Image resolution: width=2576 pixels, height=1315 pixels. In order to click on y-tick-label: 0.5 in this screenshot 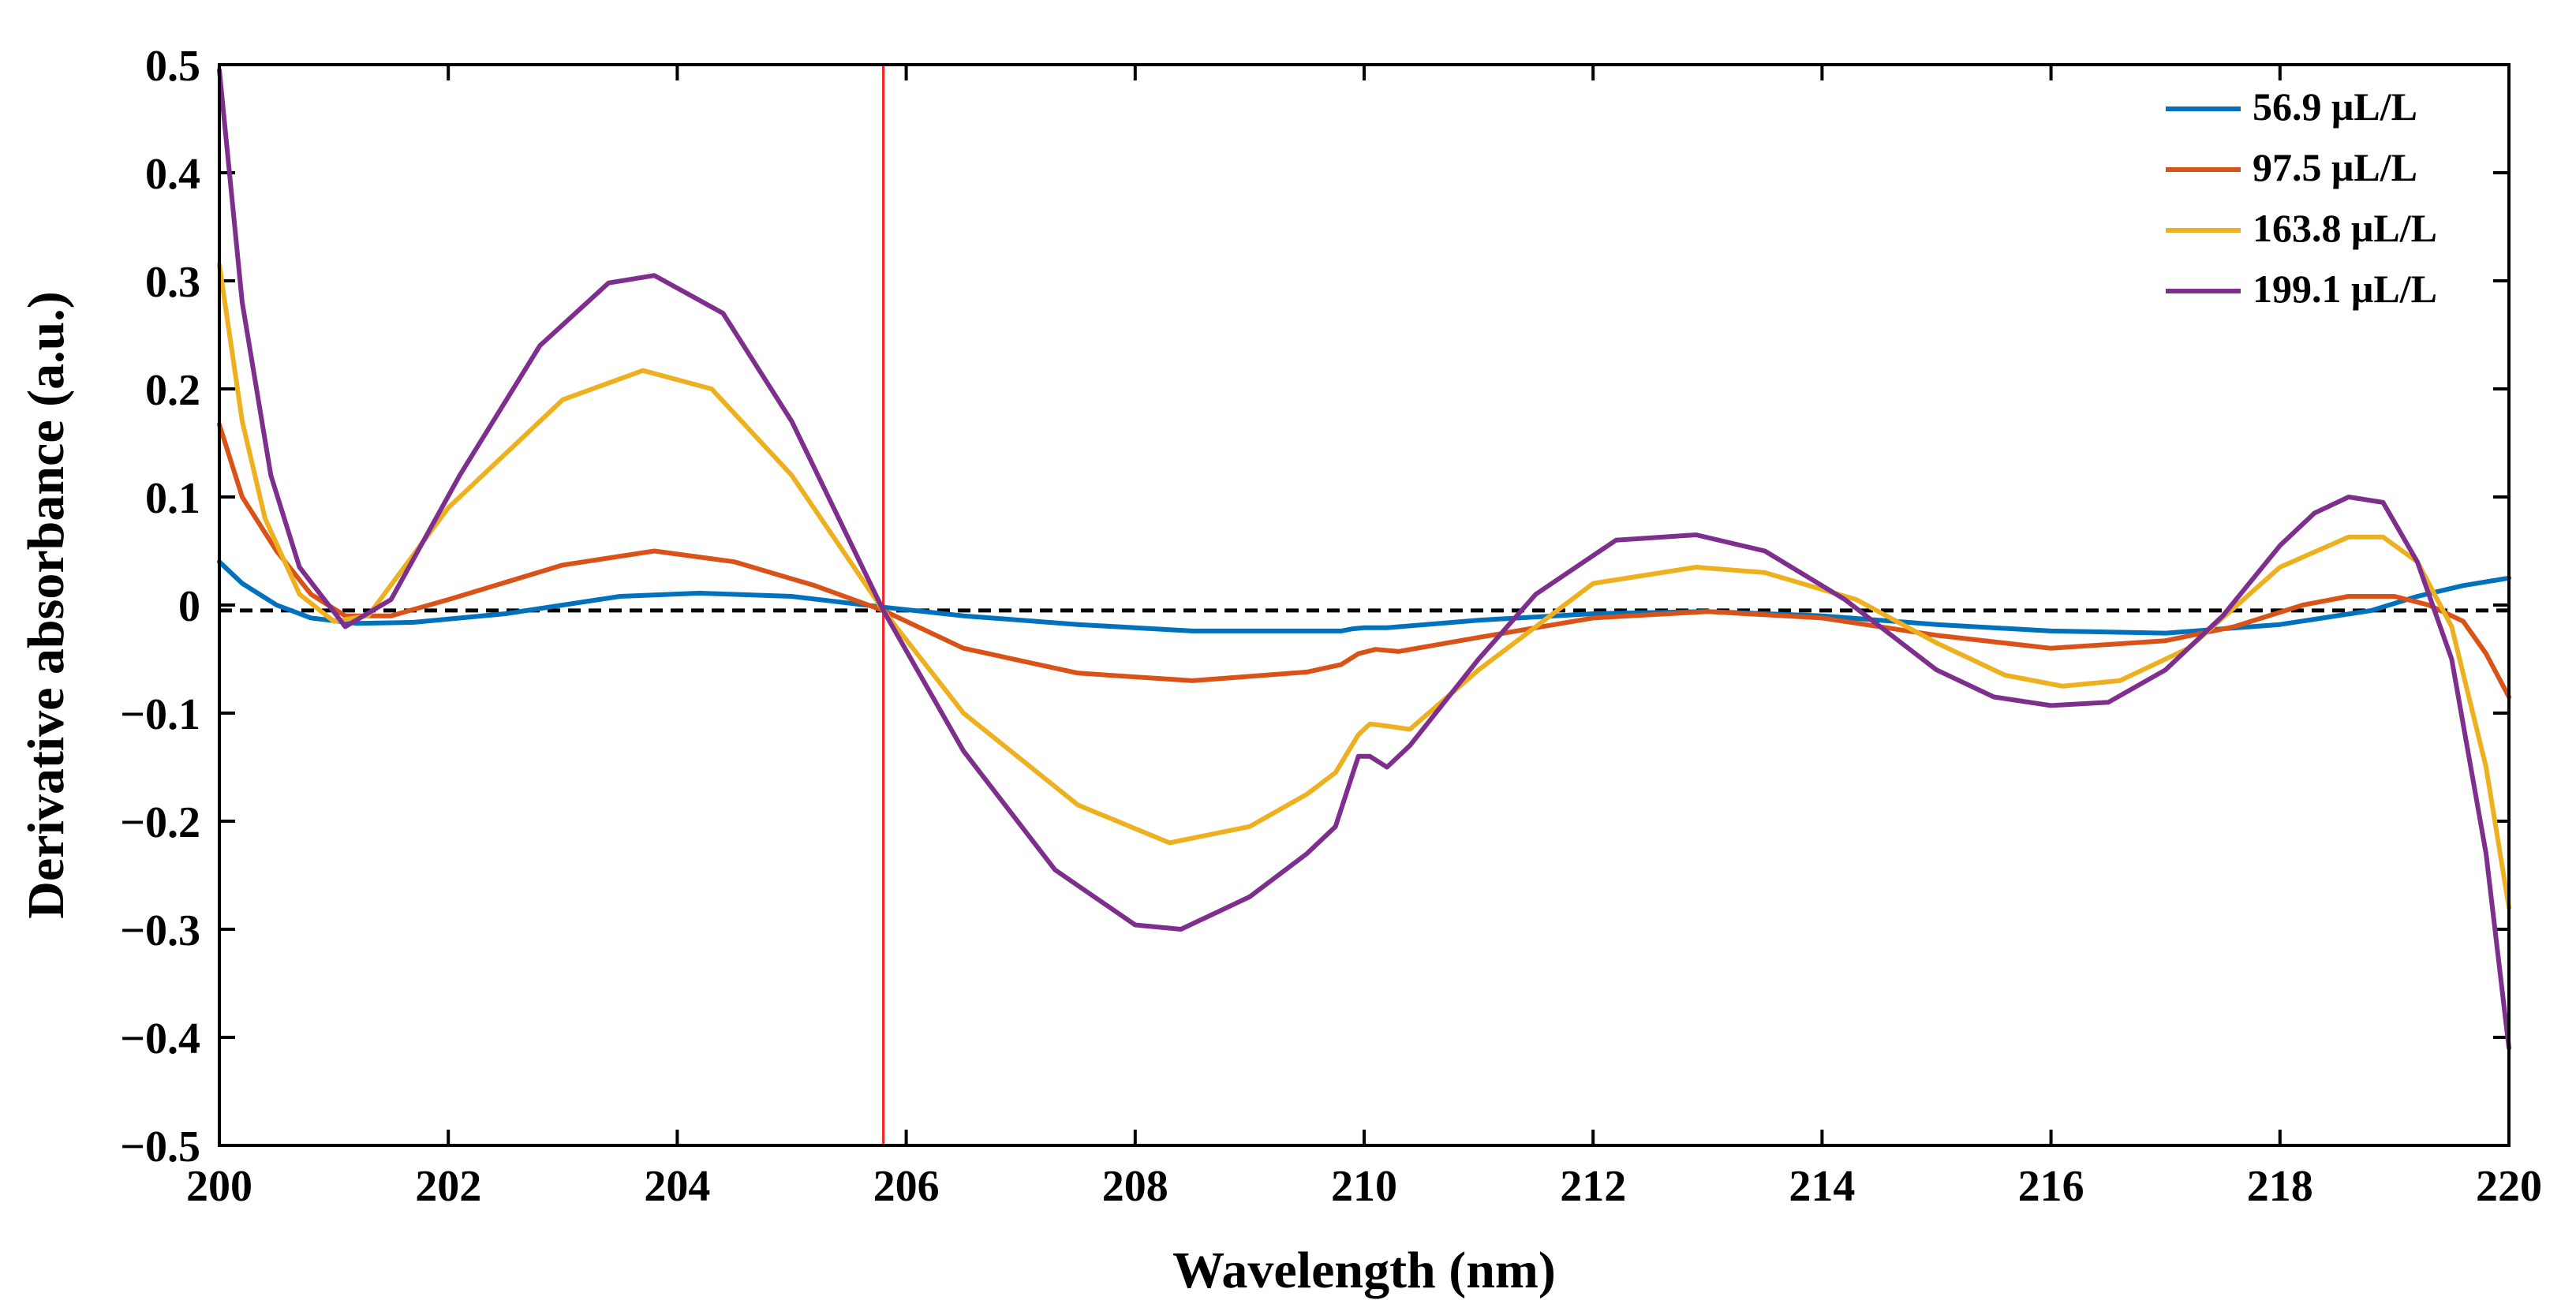, I will do `click(172, 66)`.